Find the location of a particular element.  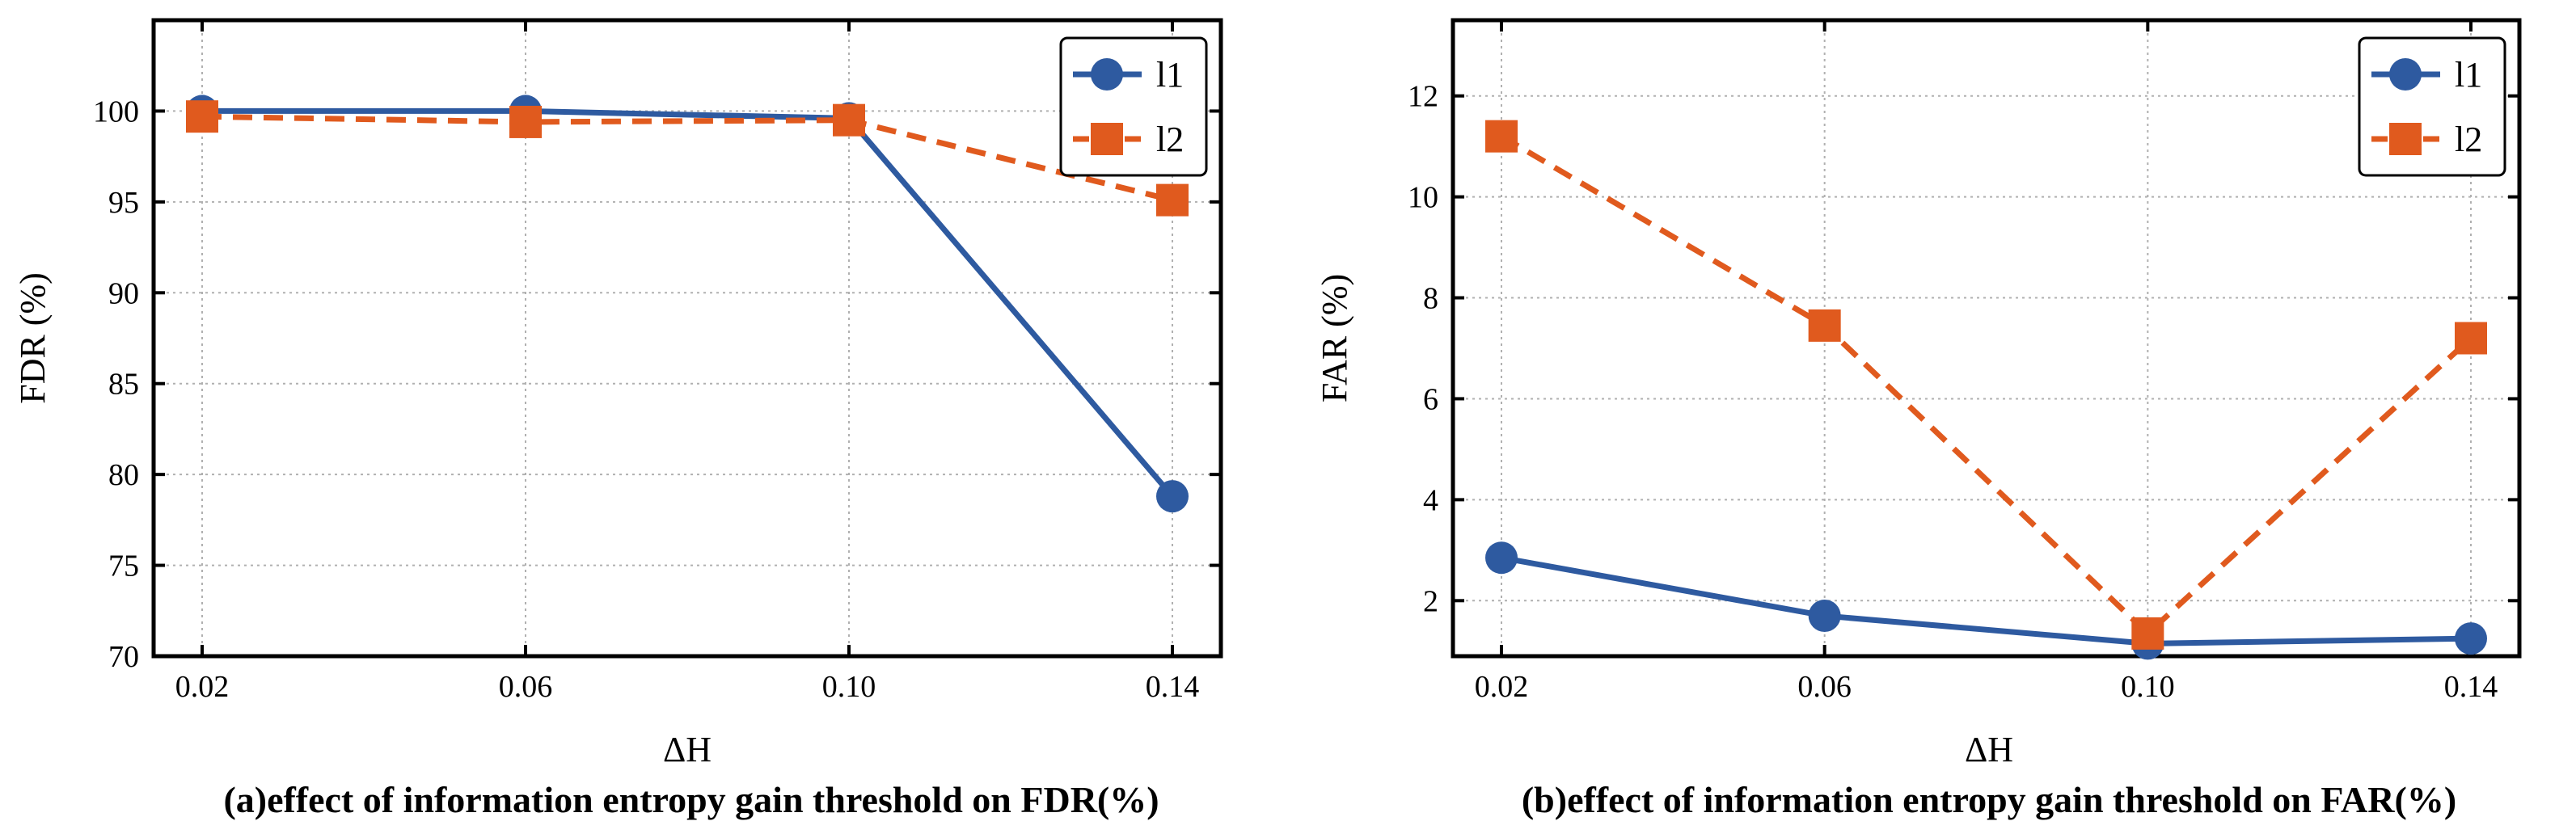

y-tick-label: 80 is located at coordinates (123, 475).